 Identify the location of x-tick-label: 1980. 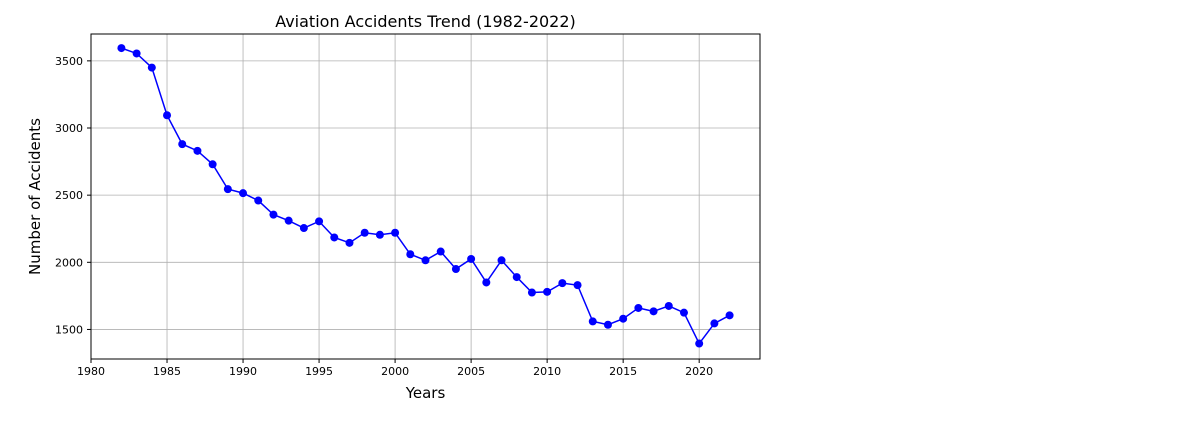
(91, 371).